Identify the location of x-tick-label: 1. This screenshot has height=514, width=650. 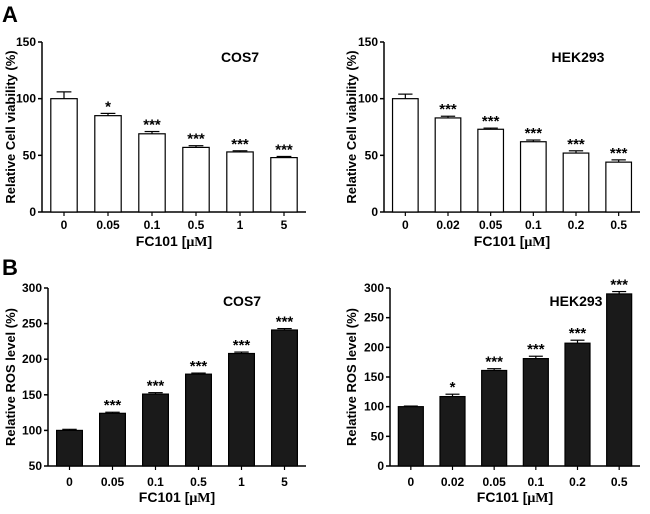
(240, 225).